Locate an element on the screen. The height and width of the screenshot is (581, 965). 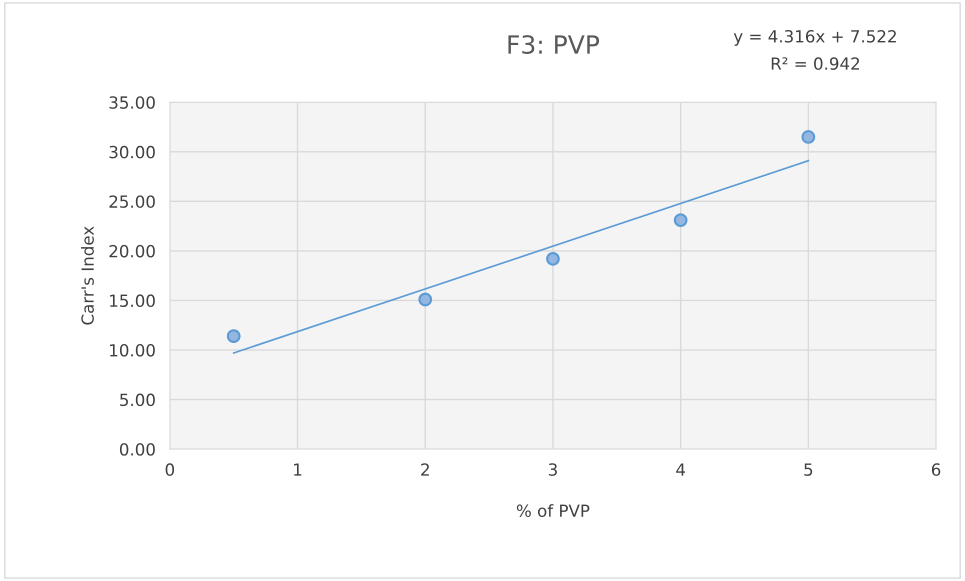
x-tick-label: 5 is located at coordinates (808, 470).